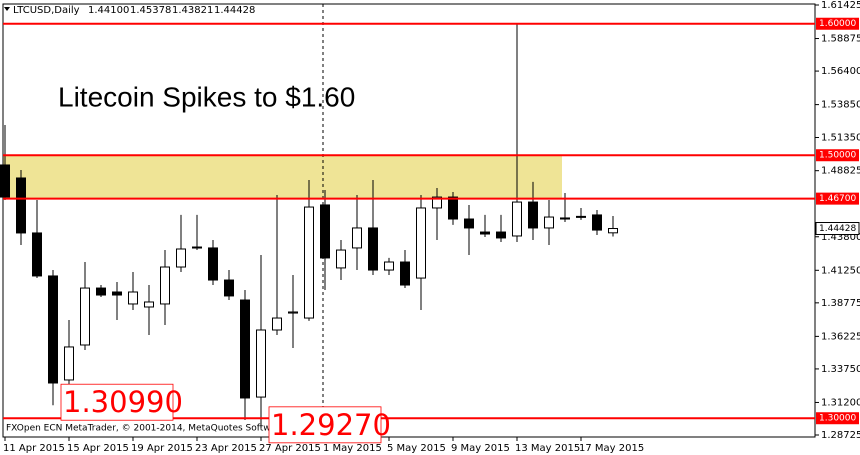 The image size is (860, 455). What do you see at coordinates (206, 96) in the screenshot?
I see `chart-title: Litecoin Spikes to $1.60` at bounding box center [206, 96].